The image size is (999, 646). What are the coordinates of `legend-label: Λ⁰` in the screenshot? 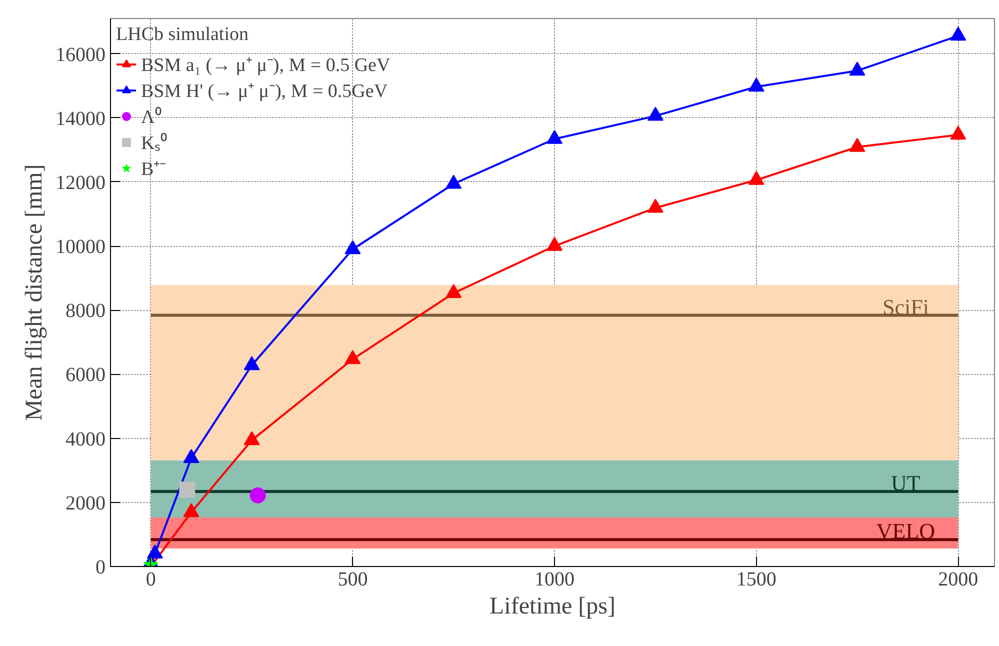 It's located at (151, 117).